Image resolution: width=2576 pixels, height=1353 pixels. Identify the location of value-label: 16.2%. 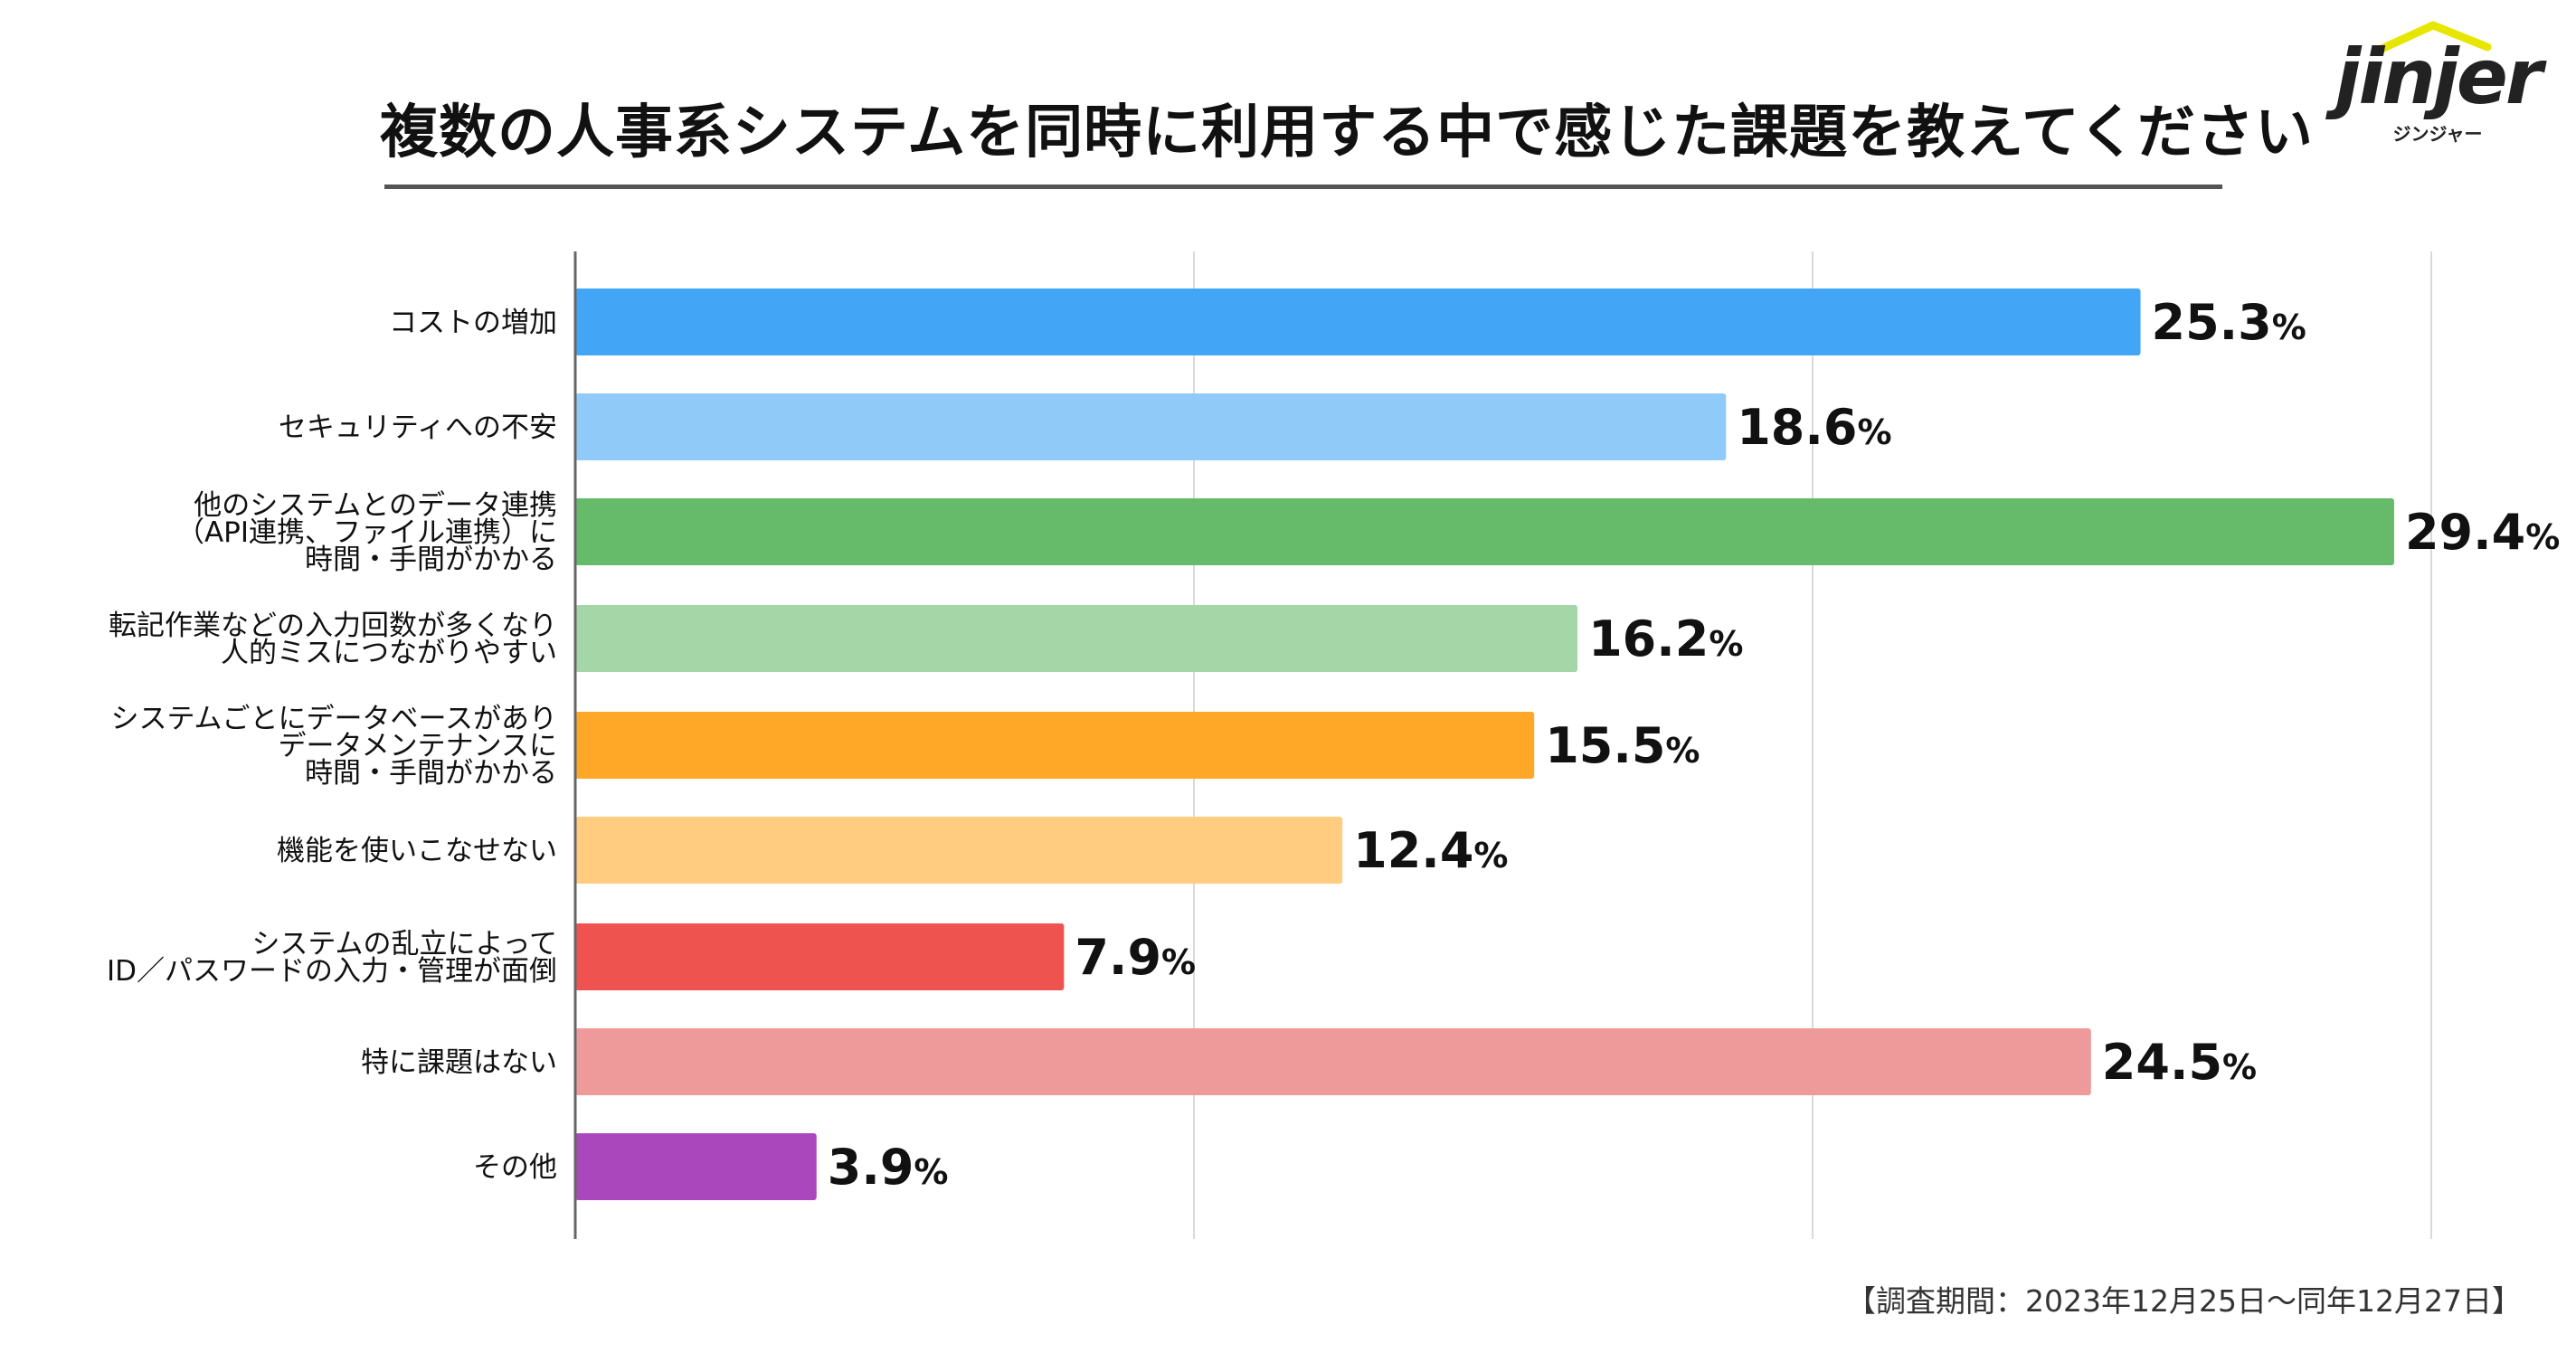
(1665, 638).